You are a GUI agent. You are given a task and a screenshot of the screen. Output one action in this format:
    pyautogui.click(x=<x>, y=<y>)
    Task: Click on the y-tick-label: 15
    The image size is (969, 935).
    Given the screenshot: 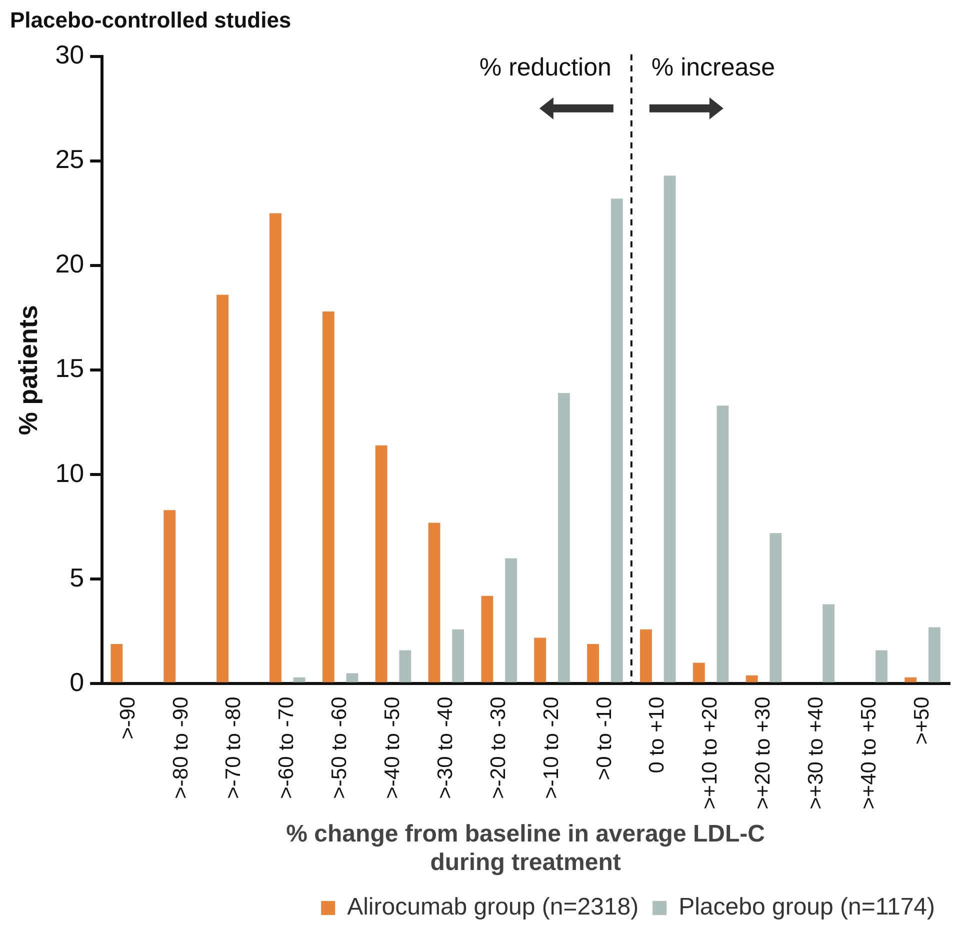 What is the action you would take?
    pyautogui.click(x=69, y=368)
    